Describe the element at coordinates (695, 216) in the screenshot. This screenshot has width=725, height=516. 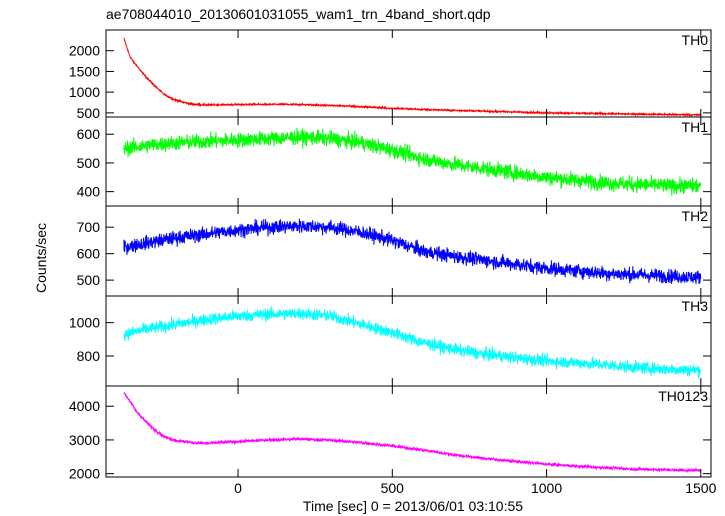
I see `panel-label: TH2` at that location.